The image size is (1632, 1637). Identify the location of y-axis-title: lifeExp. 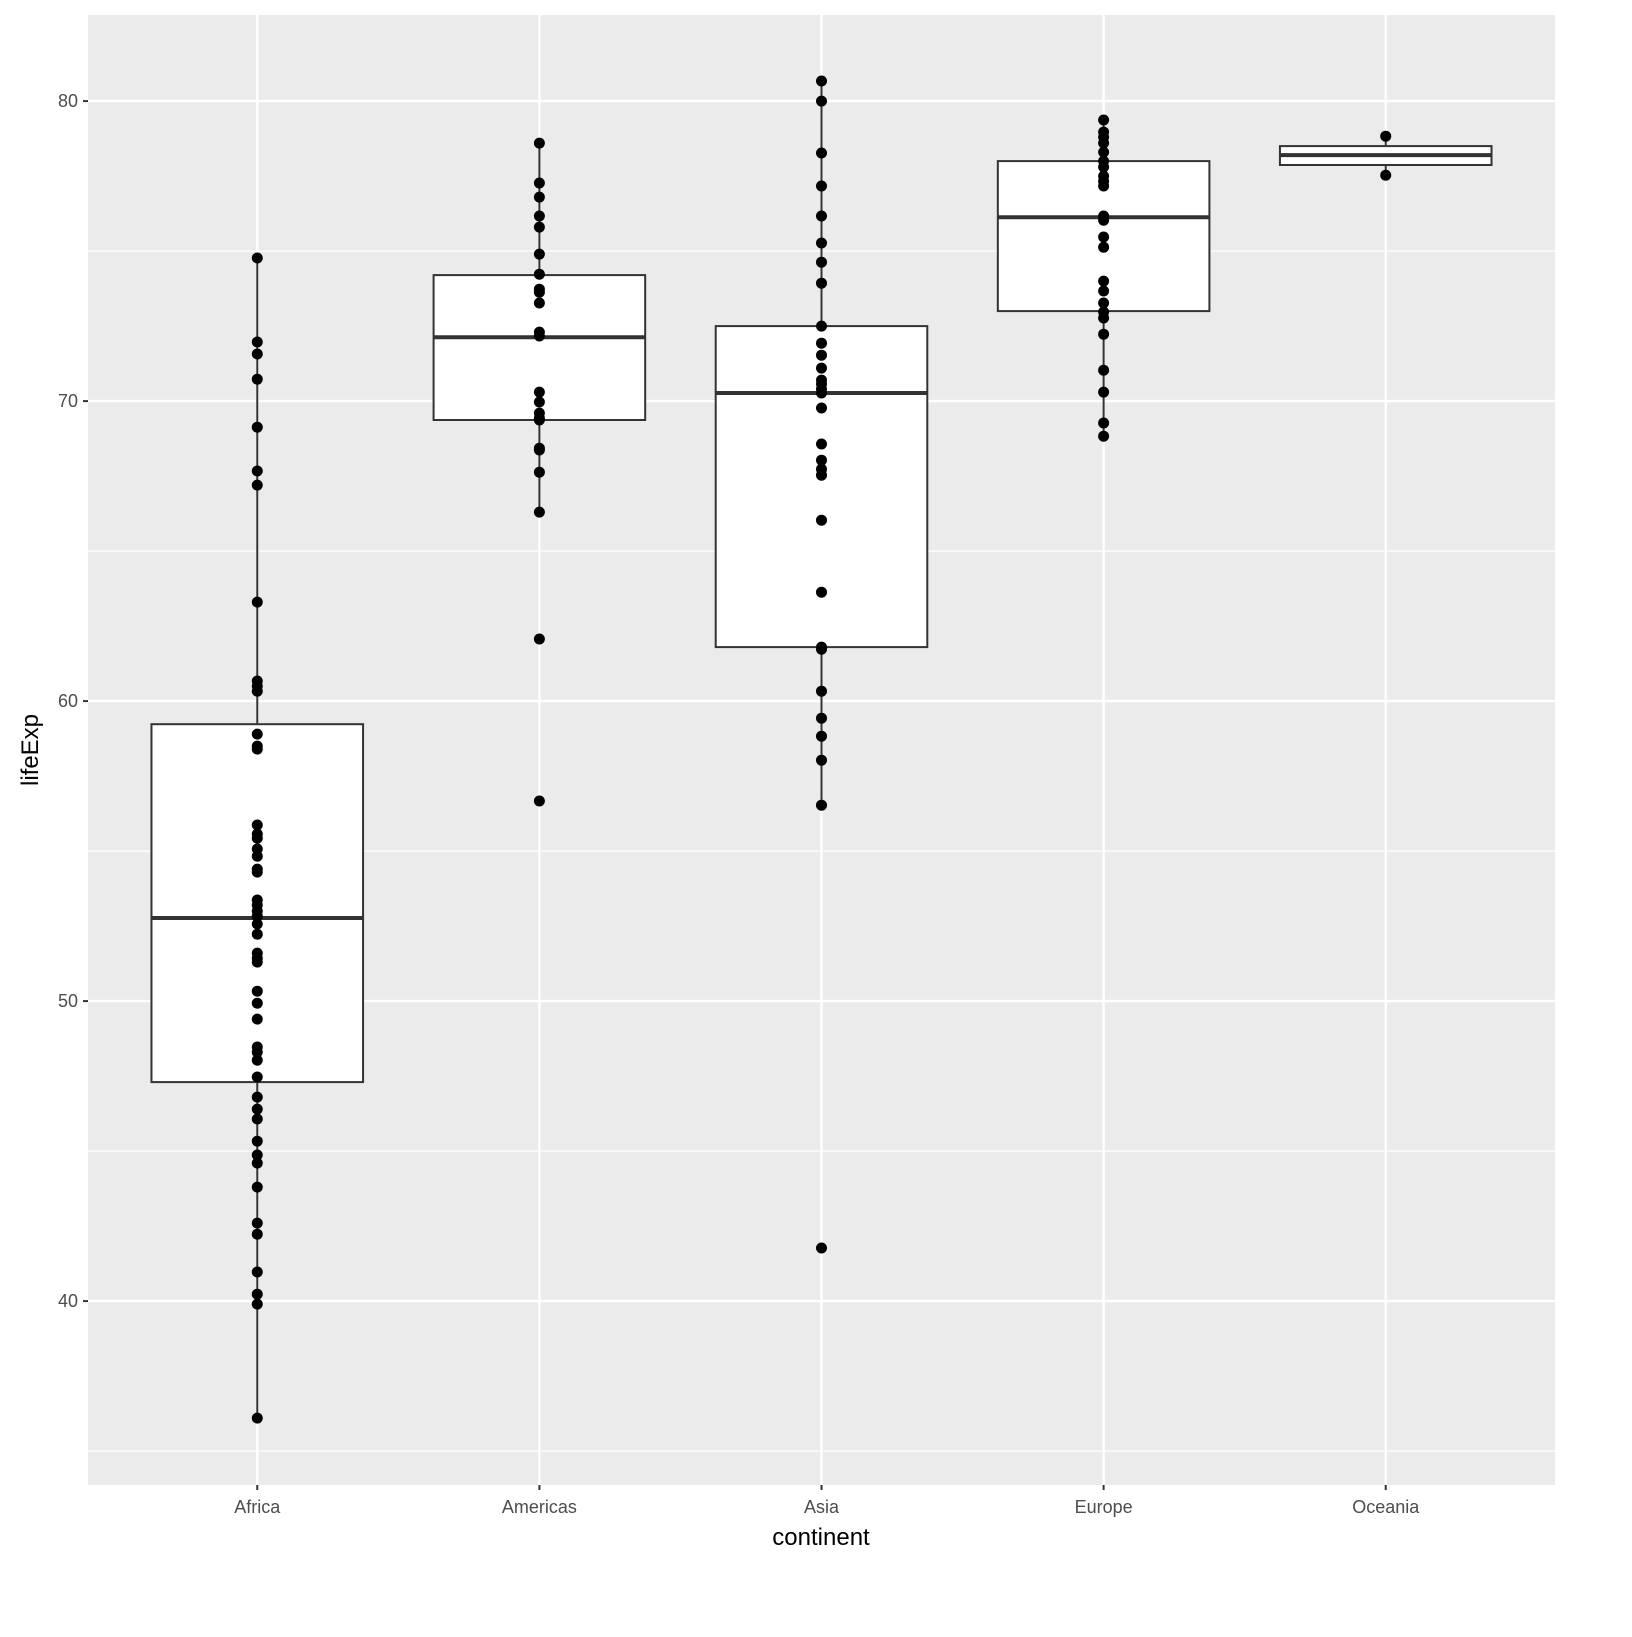
(30, 750).